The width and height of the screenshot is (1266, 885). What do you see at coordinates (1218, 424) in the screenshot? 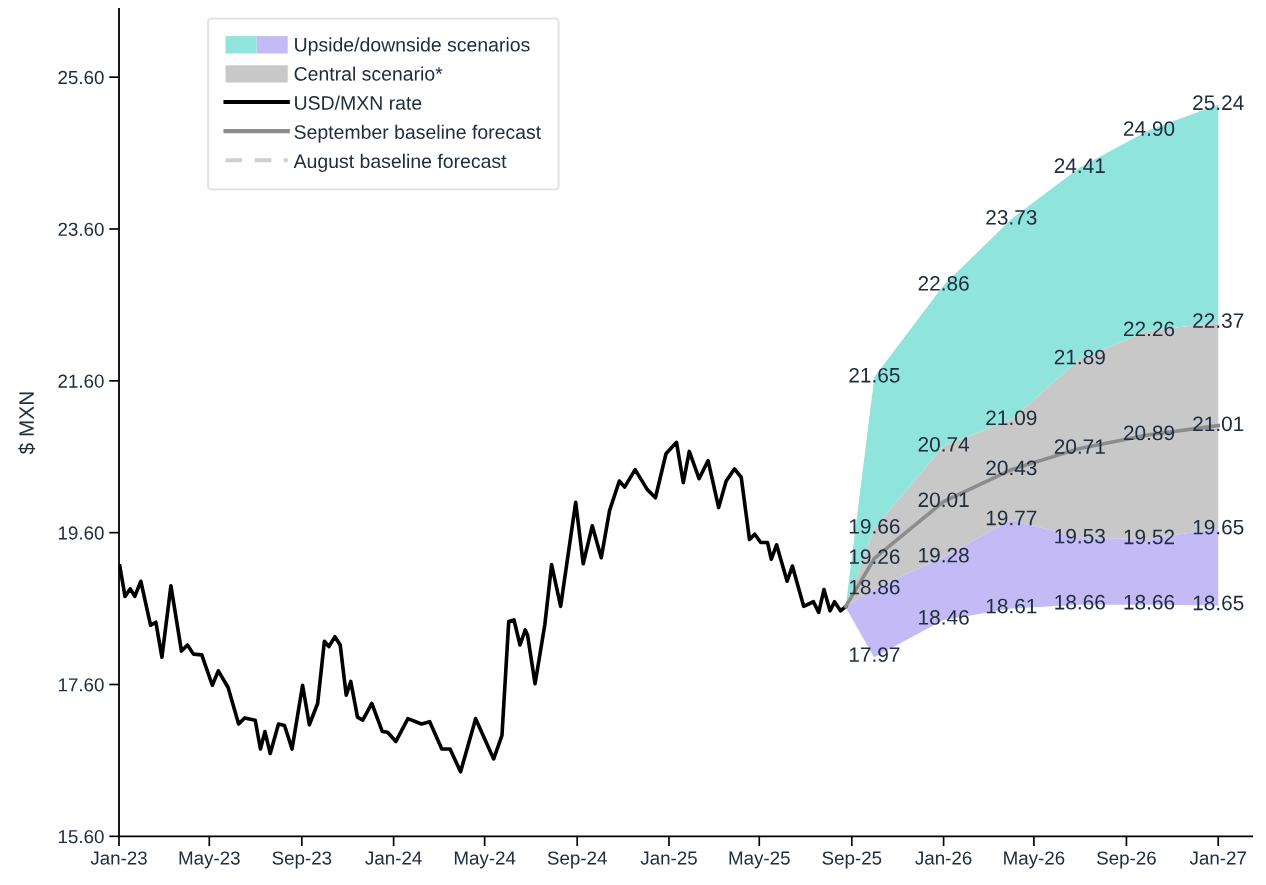
I see `annotation: 21.01` at bounding box center [1218, 424].